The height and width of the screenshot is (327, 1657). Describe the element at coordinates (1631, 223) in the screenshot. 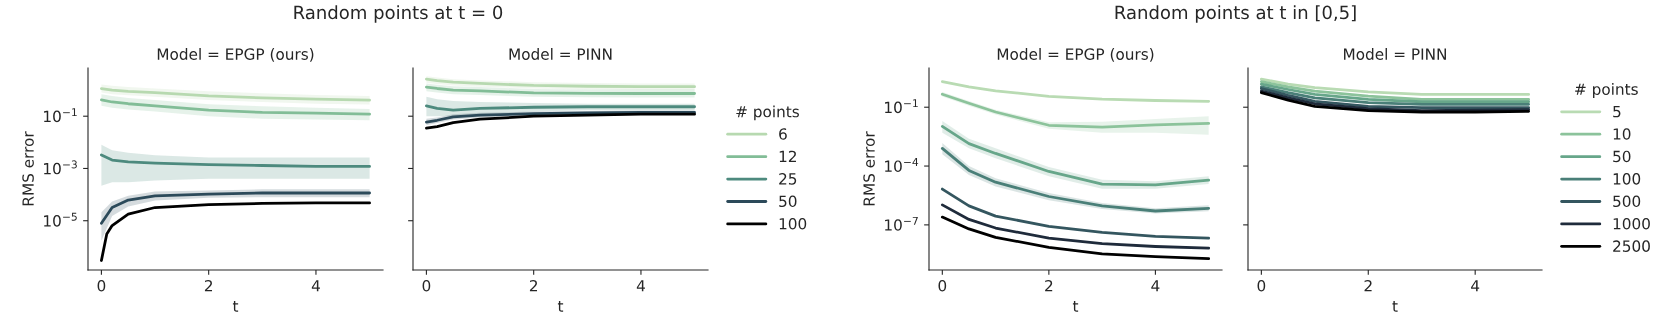

I see `legend-label: 1000` at that location.